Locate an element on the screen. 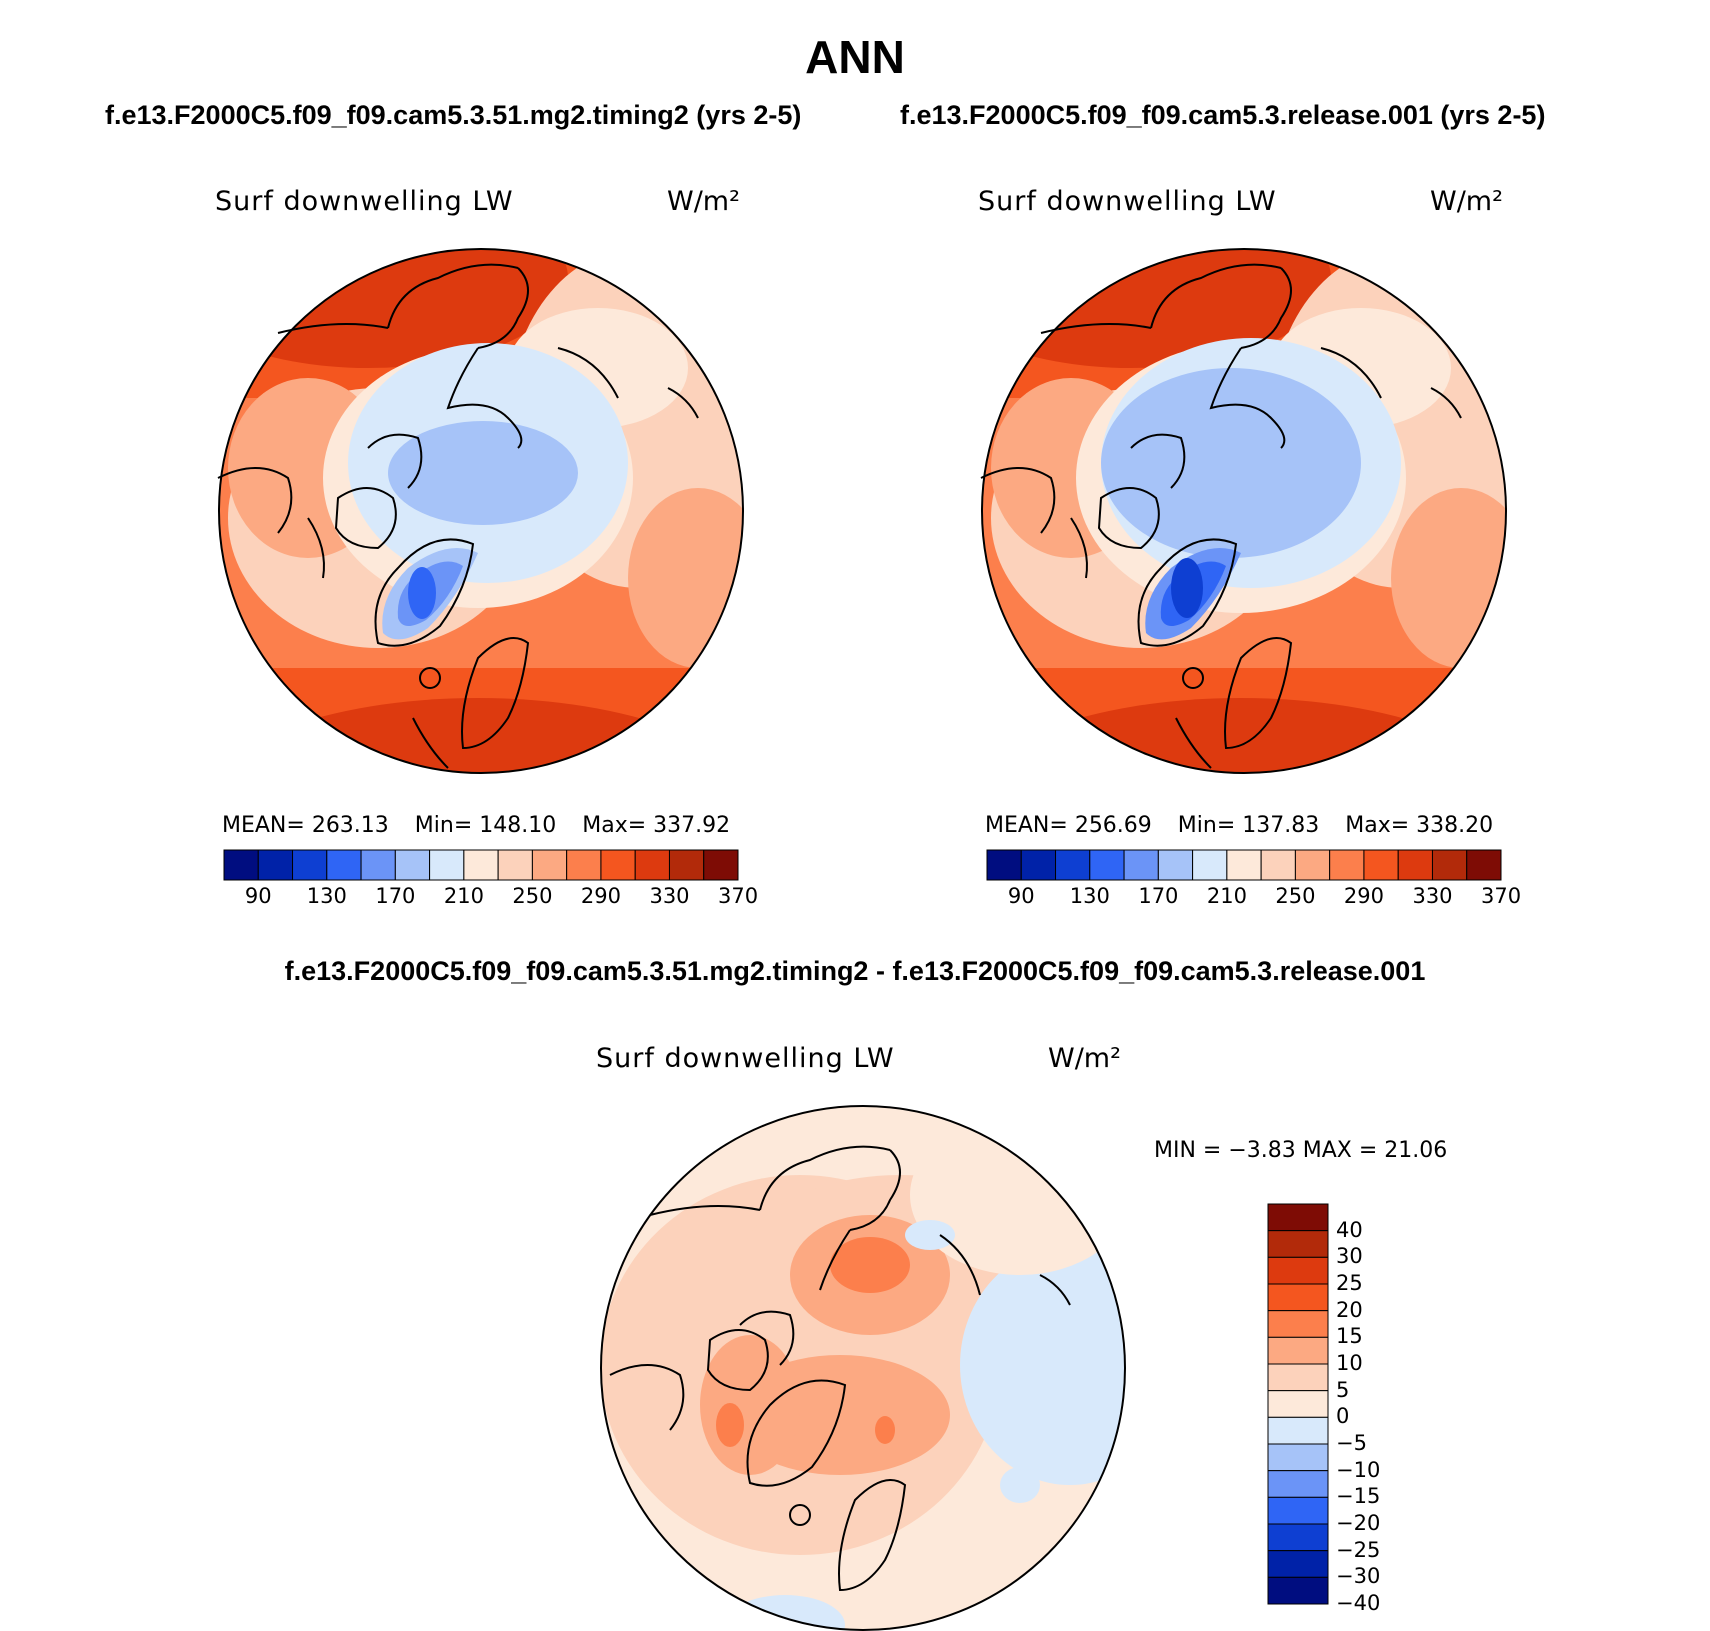 The width and height of the screenshot is (1710, 1631). colorbar-tick-label: −15 is located at coordinates (1358, 1496).